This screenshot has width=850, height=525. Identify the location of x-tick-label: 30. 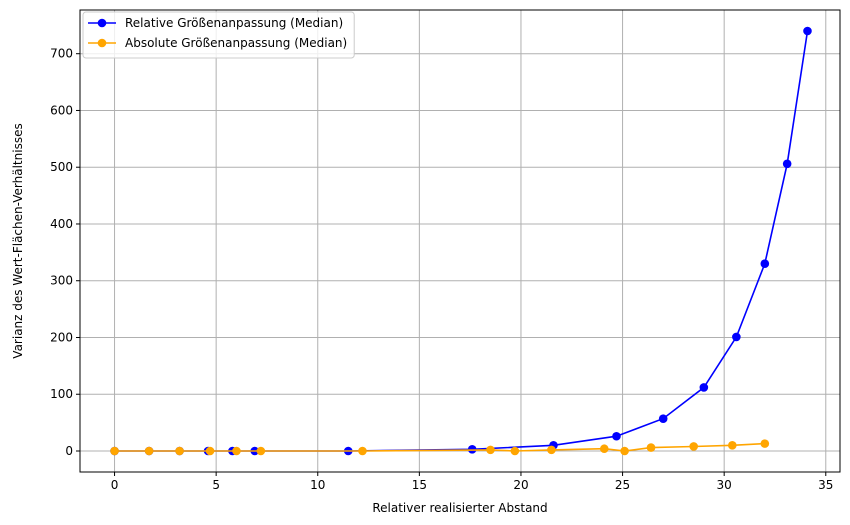
(724, 485).